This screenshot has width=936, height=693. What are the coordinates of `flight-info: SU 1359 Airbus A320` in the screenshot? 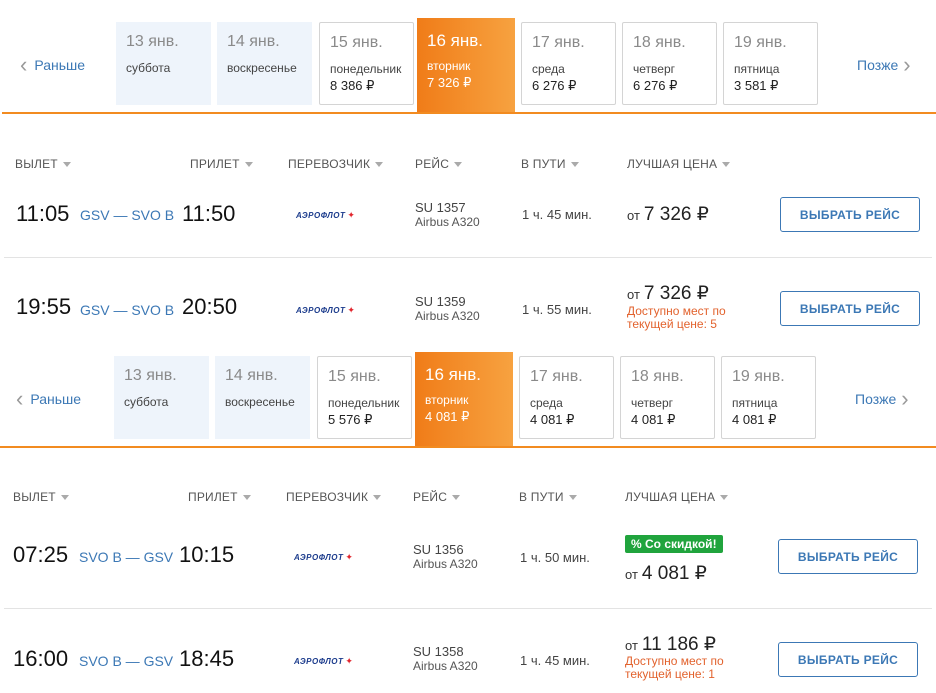 It's located at (447, 309).